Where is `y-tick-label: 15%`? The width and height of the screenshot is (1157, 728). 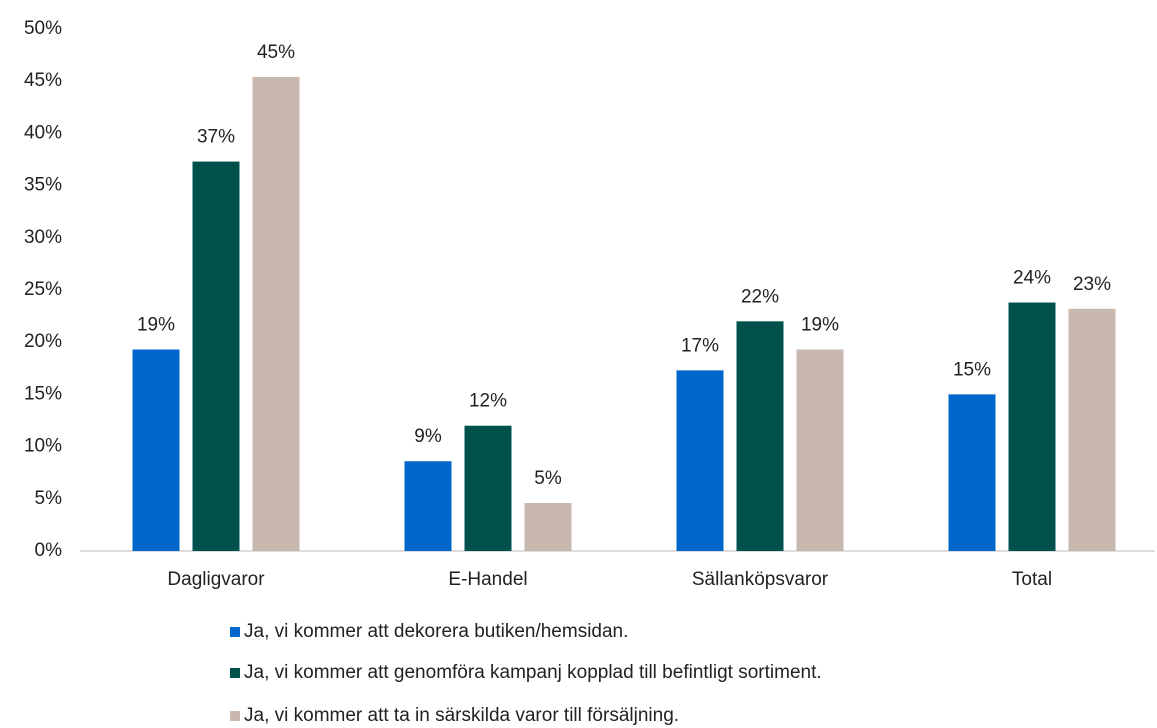
y-tick-label: 15% is located at coordinates (43, 393).